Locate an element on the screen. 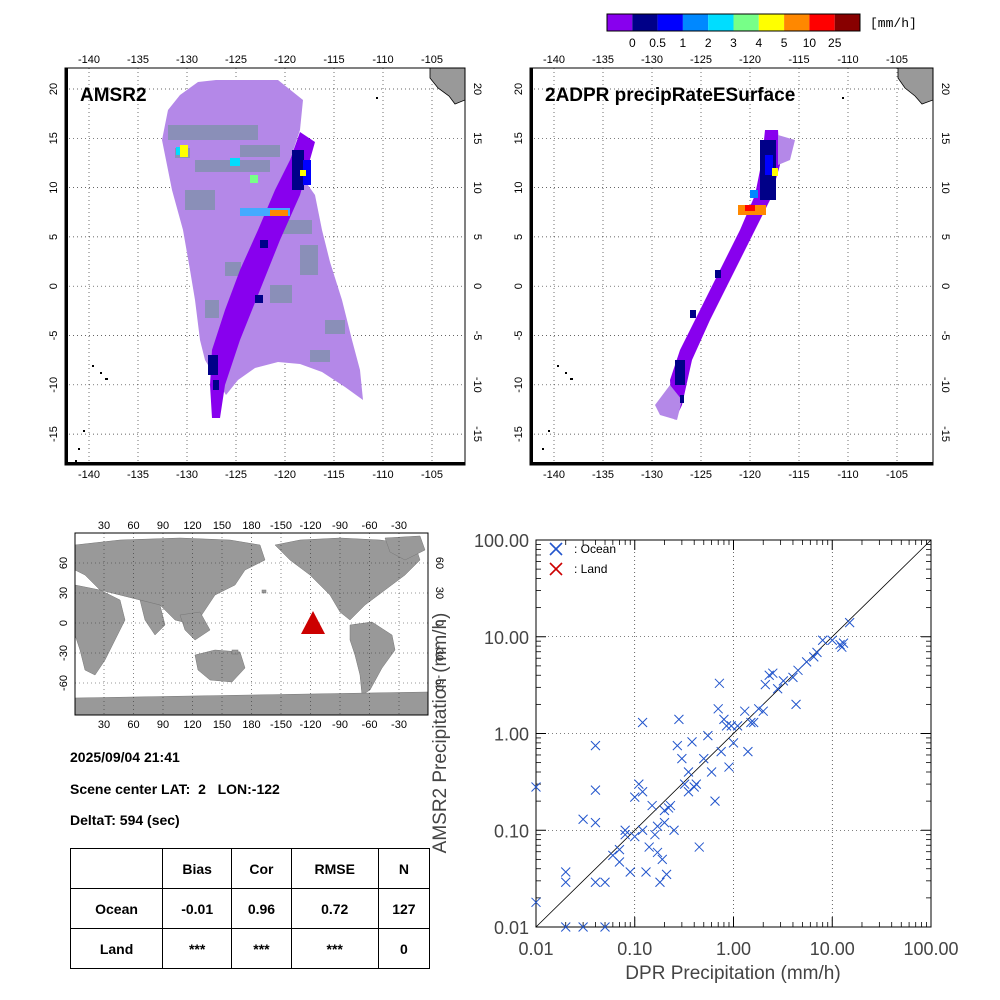 The height and width of the screenshot is (1000, 1000). colorbar: 0 0.5 1 2 3 4 5 10 25 is located at coordinates (733, 31).